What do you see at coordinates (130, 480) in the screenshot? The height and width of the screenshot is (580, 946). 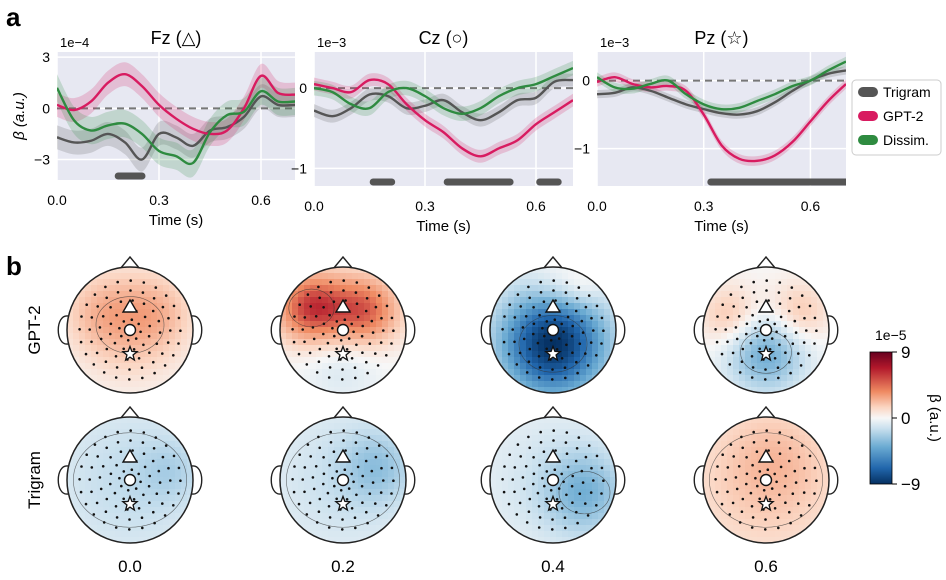 I see `contour-line` at bounding box center [130, 480].